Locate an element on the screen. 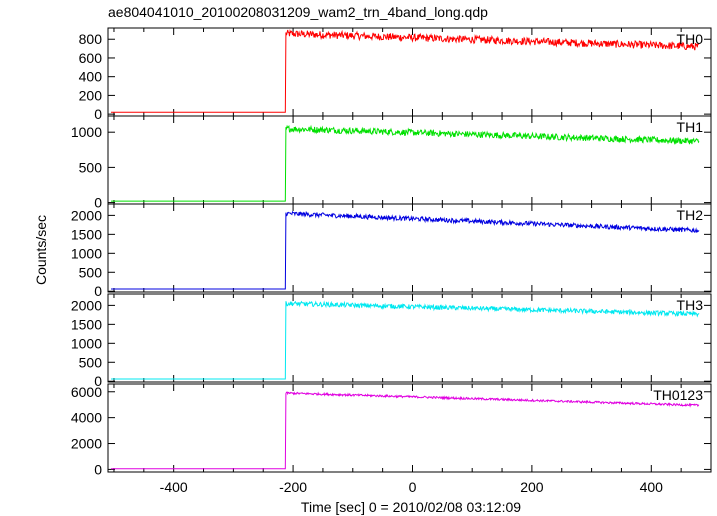 The image size is (717, 516). series-line-th3 is located at coordinates (405, 340).